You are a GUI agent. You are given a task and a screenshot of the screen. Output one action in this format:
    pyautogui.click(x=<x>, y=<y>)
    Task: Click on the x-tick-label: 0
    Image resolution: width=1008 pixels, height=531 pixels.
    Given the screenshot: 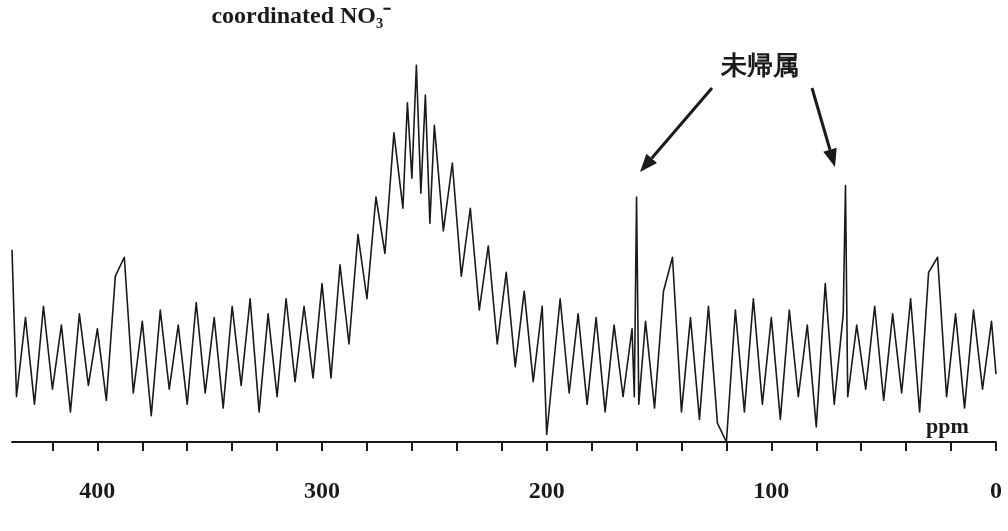 What is the action you would take?
    pyautogui.click(x=996, y=490)
    